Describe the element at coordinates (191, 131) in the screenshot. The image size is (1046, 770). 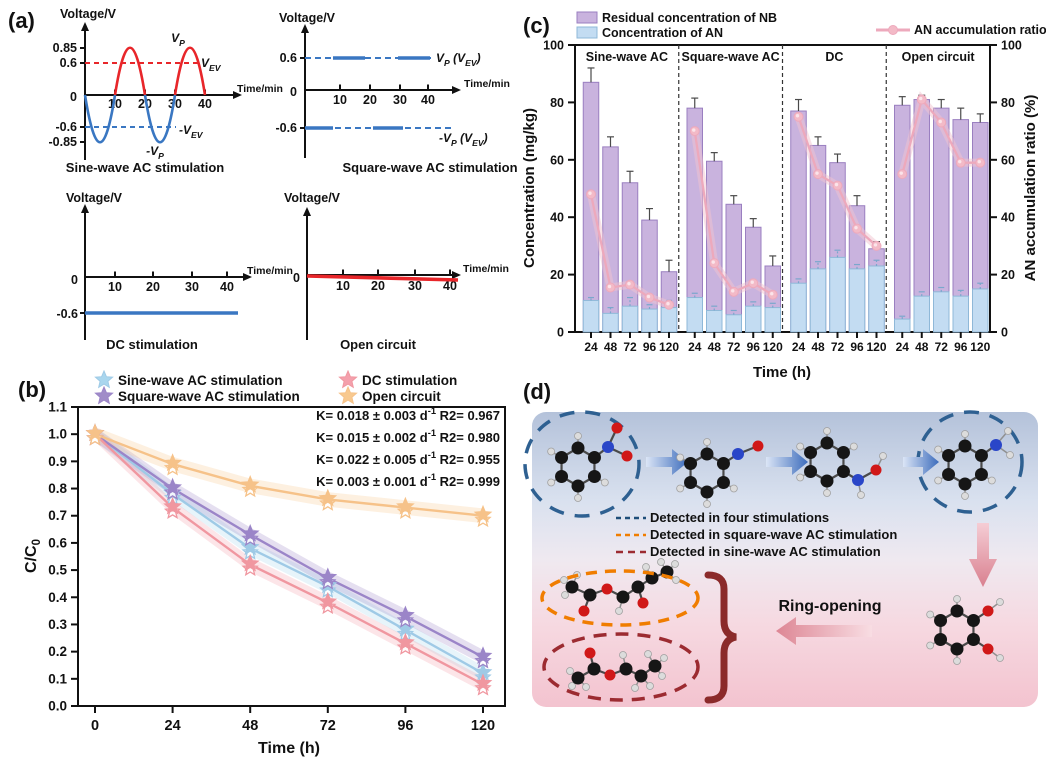
I see `neg-vev-label: -VEV` at that location.